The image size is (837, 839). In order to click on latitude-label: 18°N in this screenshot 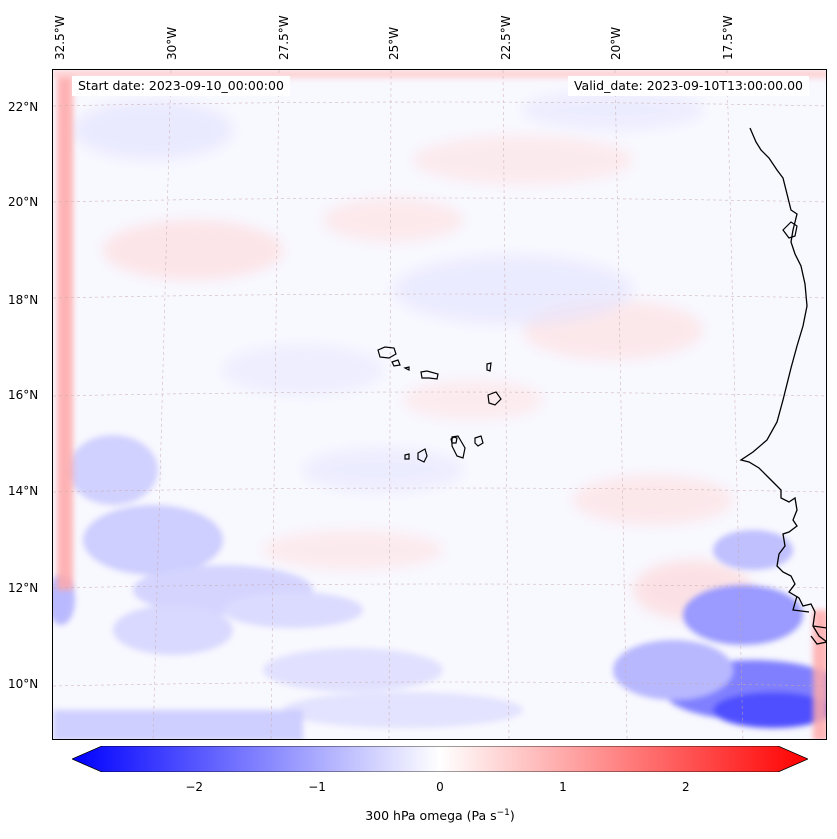, I will do `click(23, 300)`.